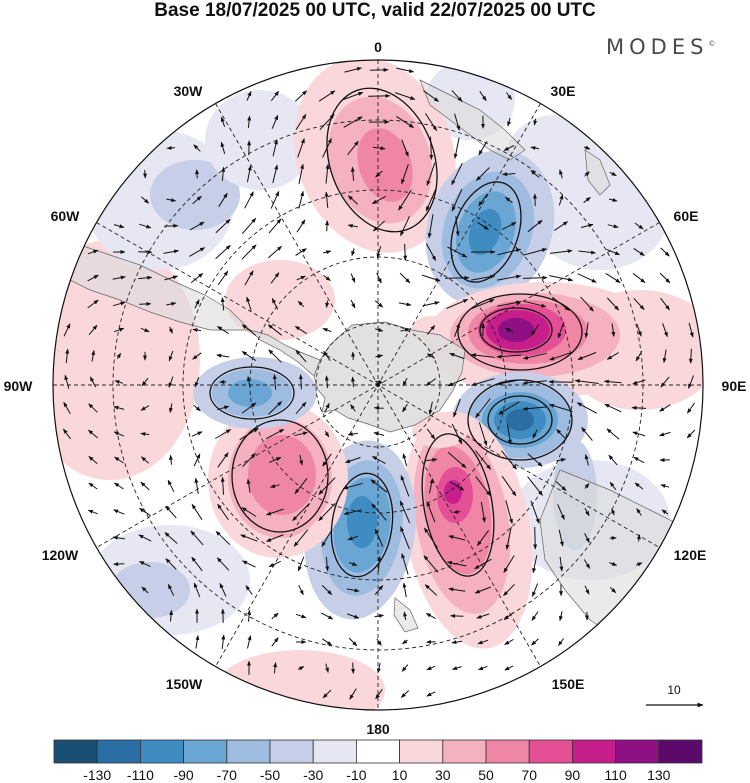 The height and width of the screenshot is (783, 750). What do you see at coordinates (97, 775) in the screenshot?
I see `colorbar-tick-label: -130` at bounding box center [97, 775].